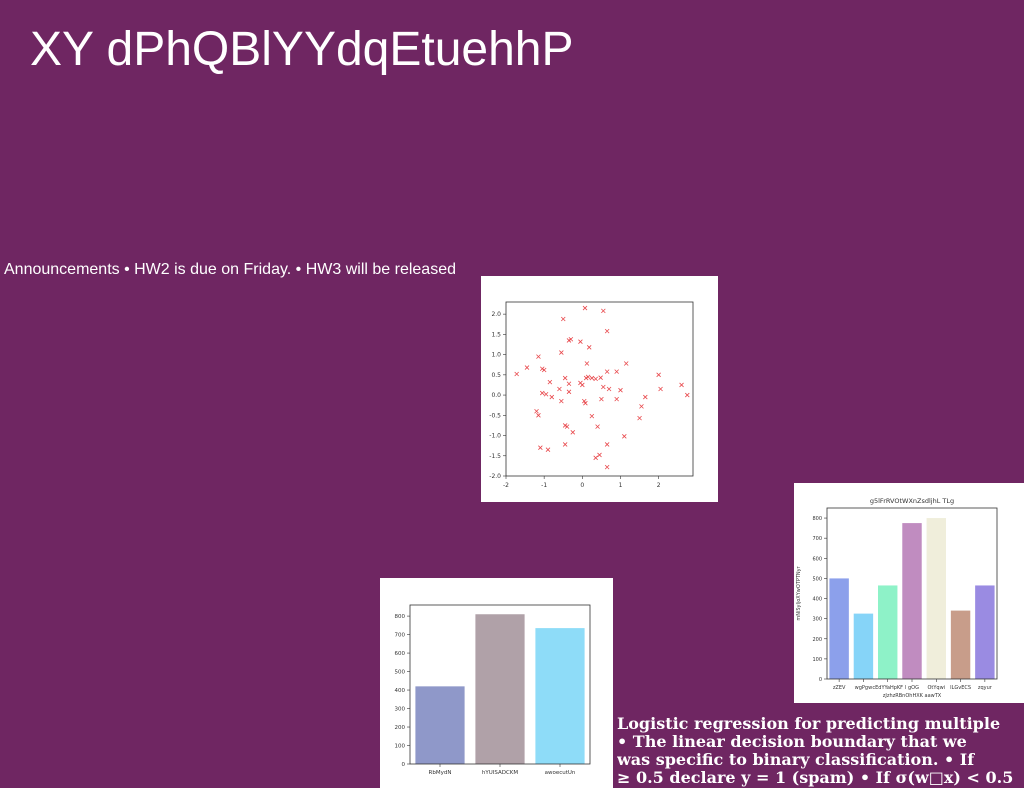 The image size is (1024, 788). Describe the element at coordinates (912, 688) in the screenshot. I see `x-tick-label: l gOG` at that location.